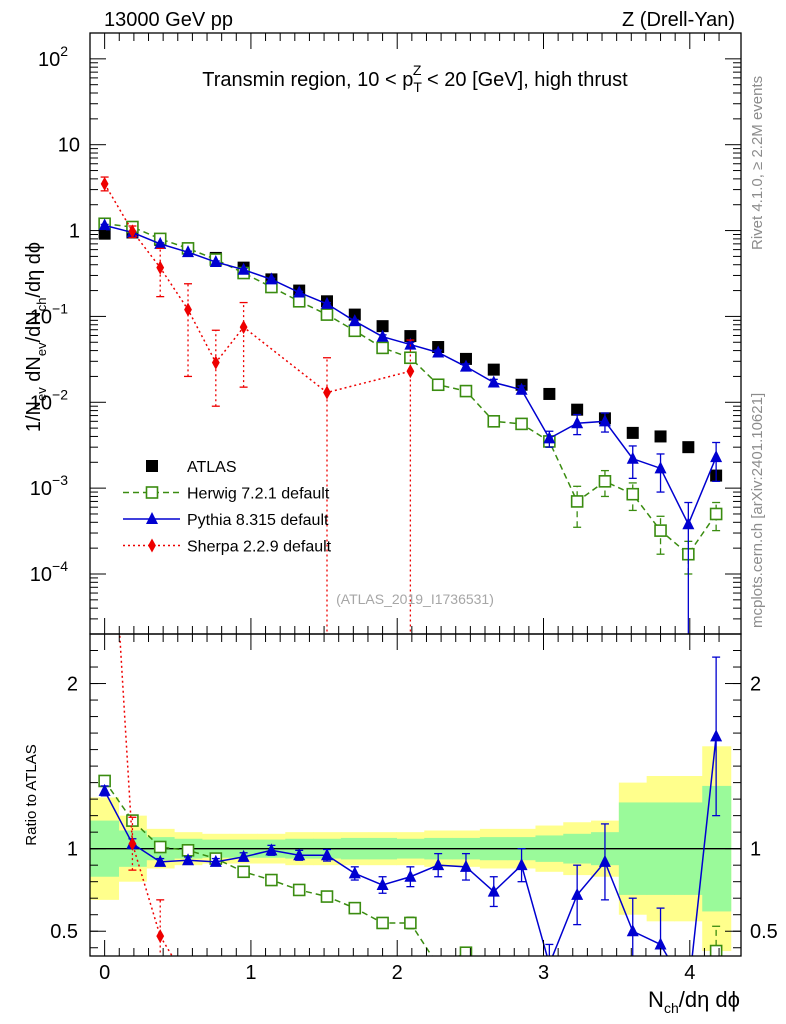 The image size is (786, 1024). What do you see at coordinates (689, 973) in the screenshot?
I see `x-tick-label: 4` at bounding box center [689, 973].